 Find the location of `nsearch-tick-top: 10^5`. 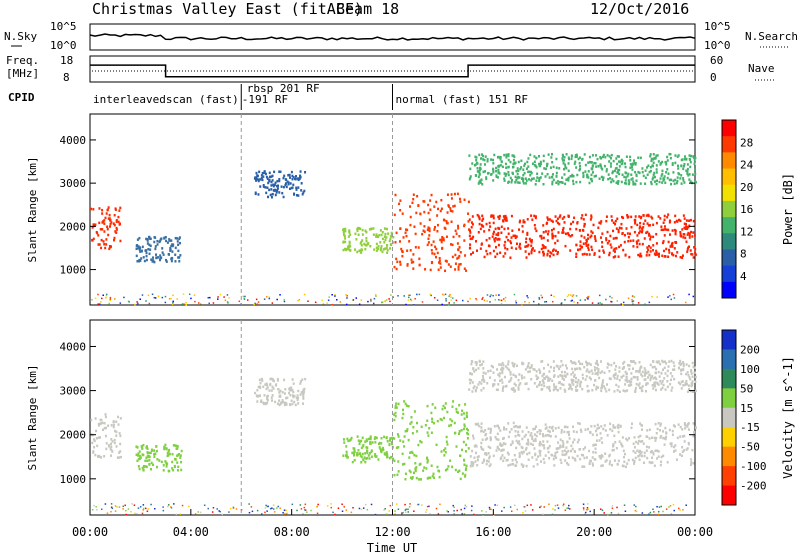

nsearch-tick-top: 10^5 is located at coordinates (717, 26).